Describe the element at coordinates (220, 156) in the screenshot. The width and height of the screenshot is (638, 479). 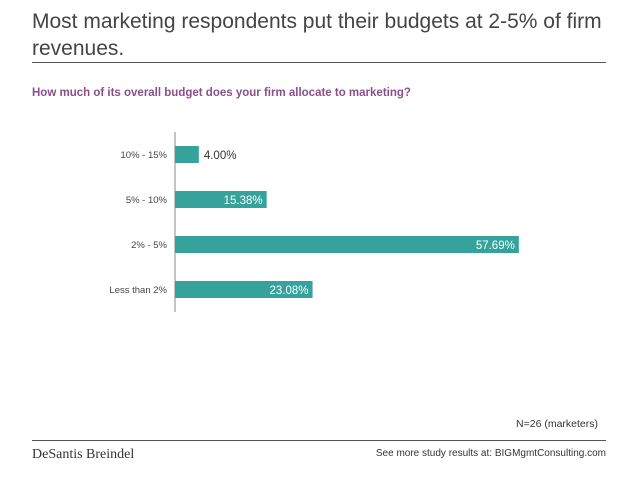
I see `bar-value-label: 4.00%` at that location.